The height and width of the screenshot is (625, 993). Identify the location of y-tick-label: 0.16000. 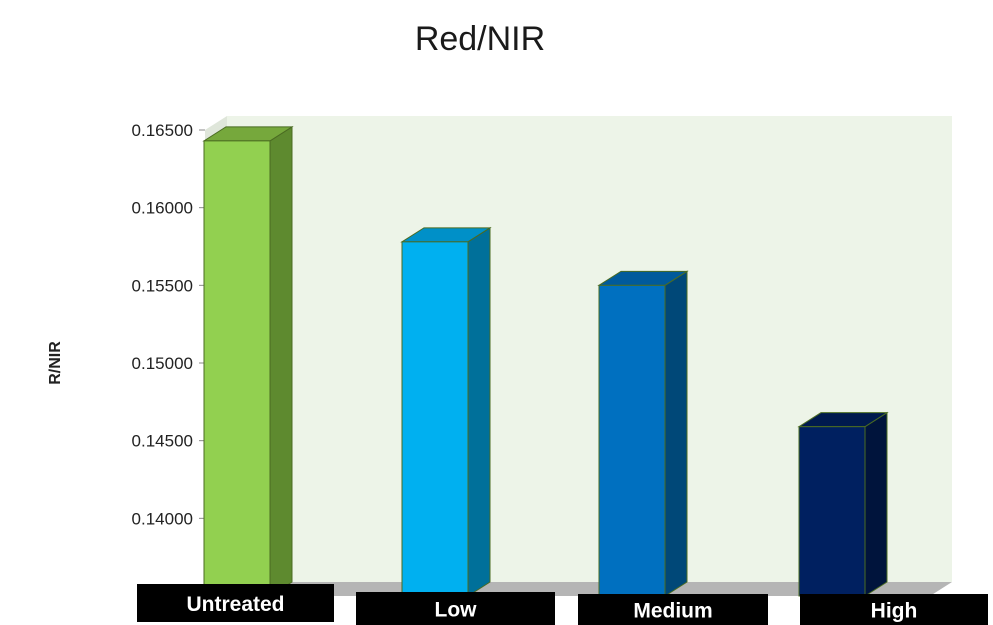
(162, 208).